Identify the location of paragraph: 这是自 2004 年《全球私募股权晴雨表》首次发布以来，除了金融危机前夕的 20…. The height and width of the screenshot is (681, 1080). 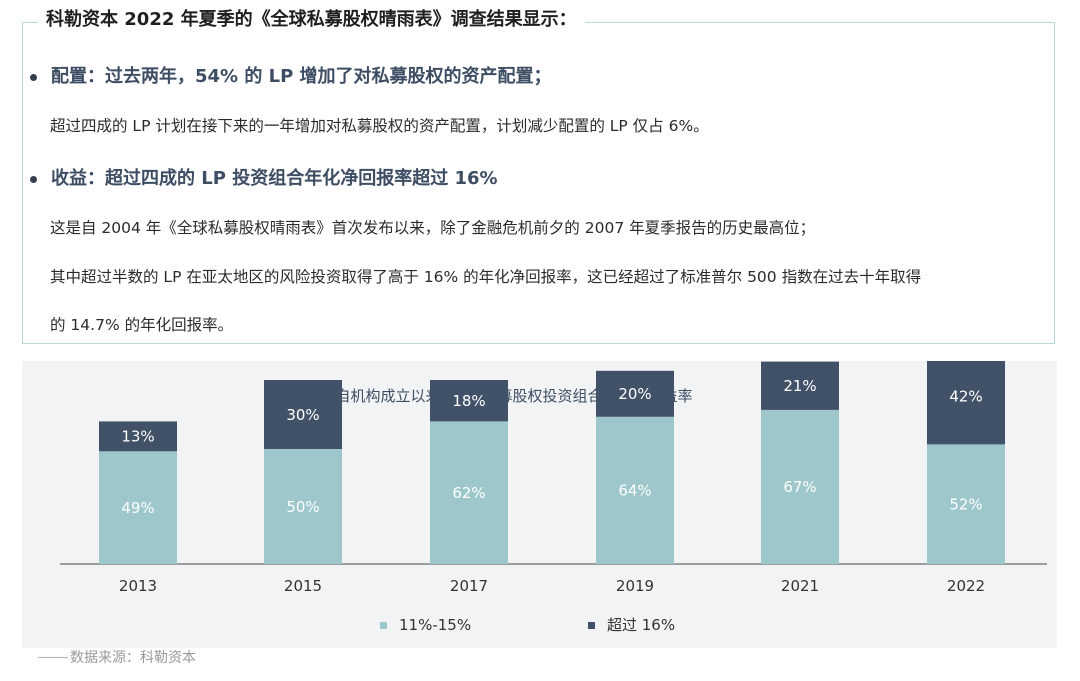
(433, 228).